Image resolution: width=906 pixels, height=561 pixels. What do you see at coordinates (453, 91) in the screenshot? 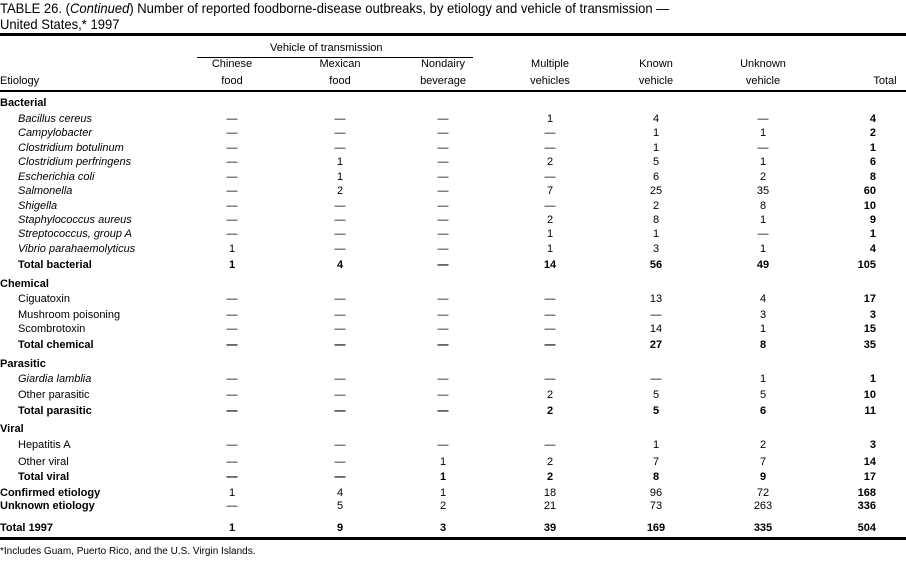
I see `header-rule` at bounding box center [453, 91].